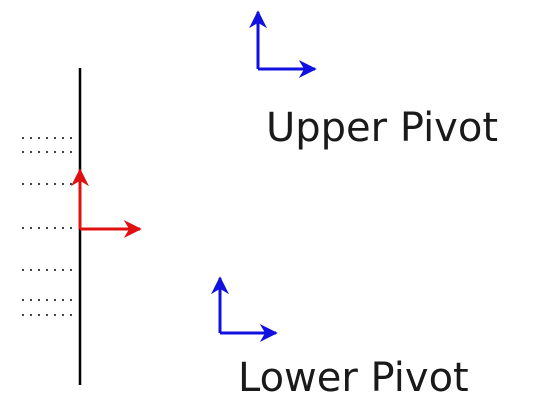 This screenshot has width=555, height=407. Describe the element at coordinates (283, 44) in the screenshot. I see `upper-pivot-axes` at that location.